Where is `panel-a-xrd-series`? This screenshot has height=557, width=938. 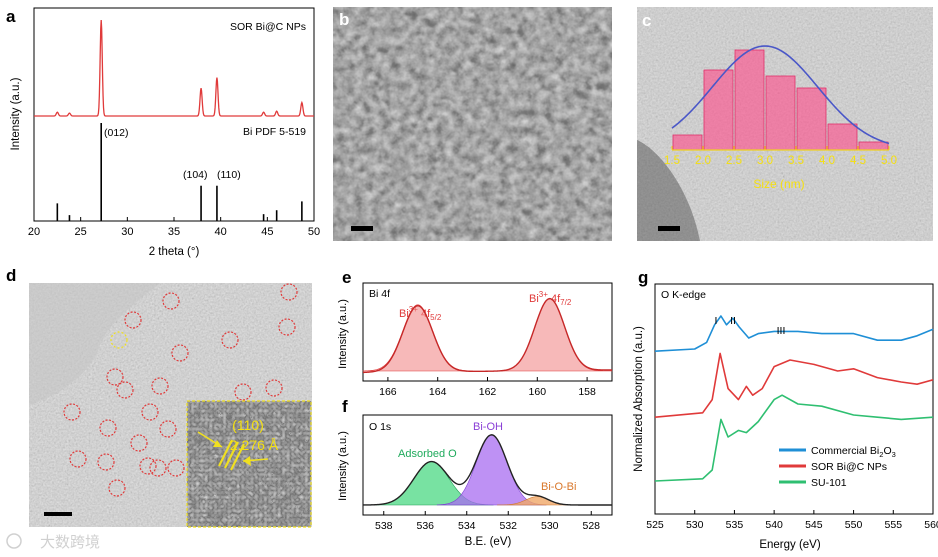
panel-a-xrd-series is located at coordinates (174, 68).